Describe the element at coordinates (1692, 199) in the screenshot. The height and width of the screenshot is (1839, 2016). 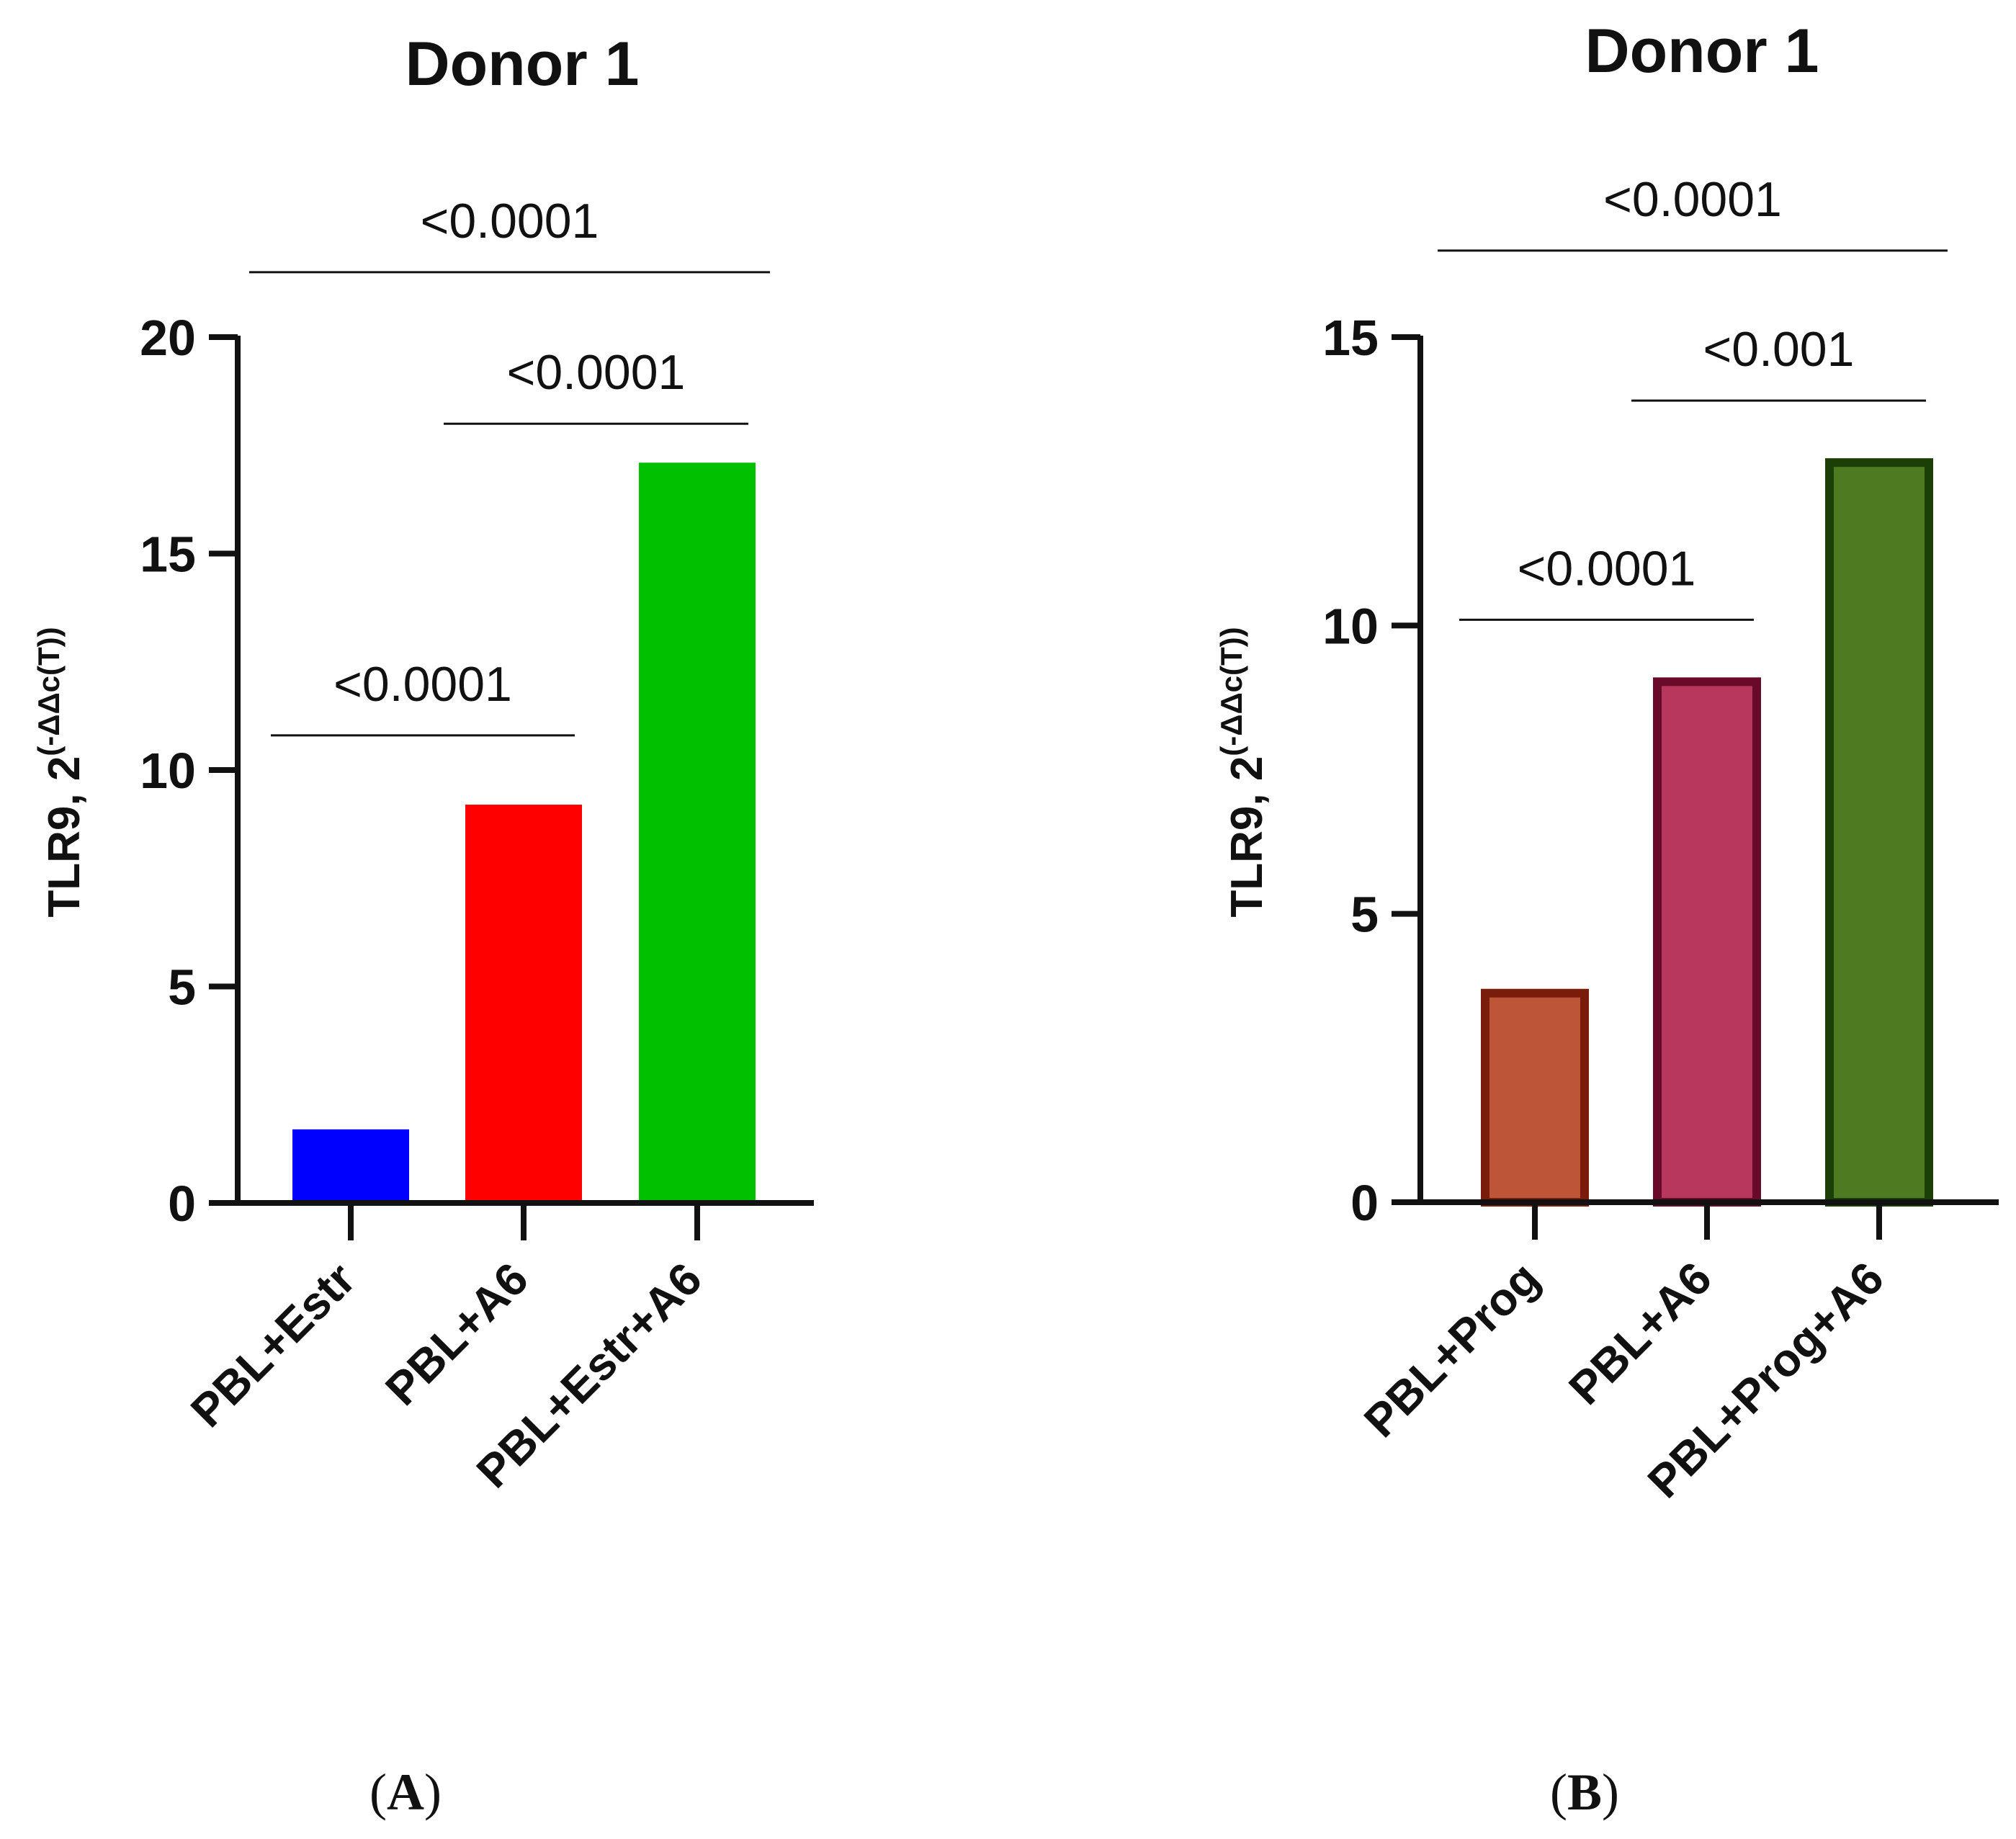
I see `p-value-label-b-3: <0.0001` at that location.